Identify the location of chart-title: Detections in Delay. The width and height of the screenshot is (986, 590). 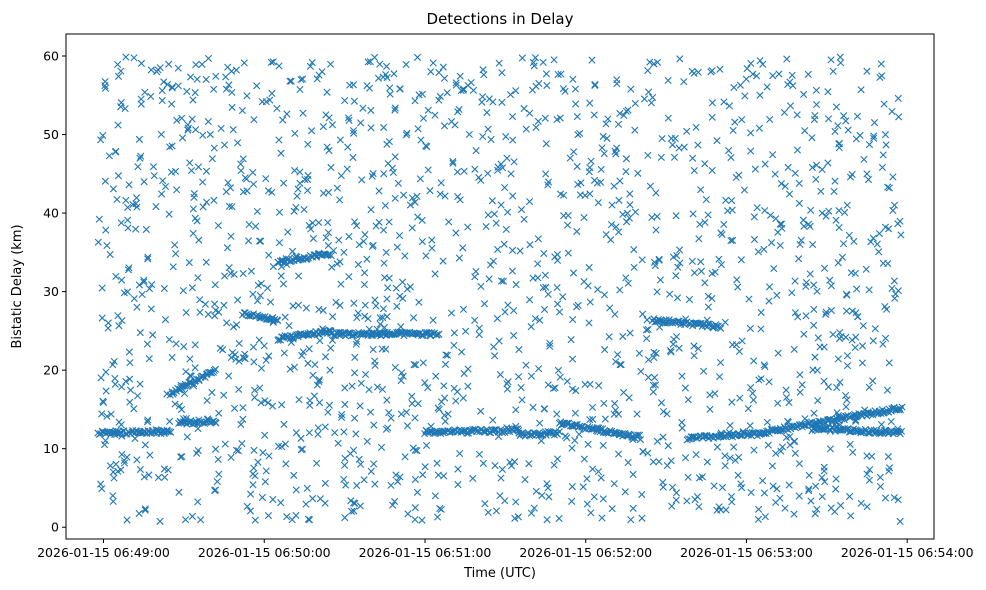
(500, 19).